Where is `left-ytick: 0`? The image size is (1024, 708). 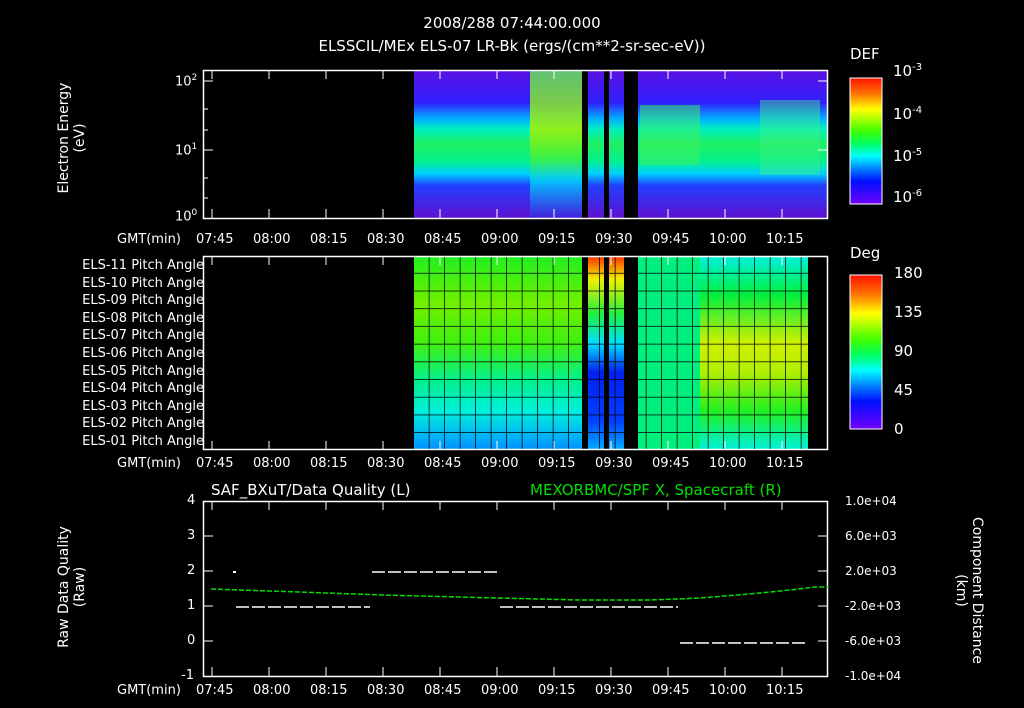 left-ytick: 0 is located at coordinates (191, 640).